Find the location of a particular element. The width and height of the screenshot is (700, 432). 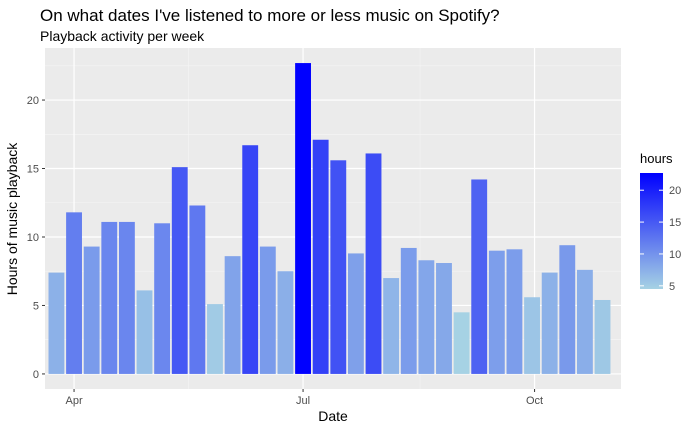

legend-ticks: 5 10 15 20 is located at coordinates (660, 239).